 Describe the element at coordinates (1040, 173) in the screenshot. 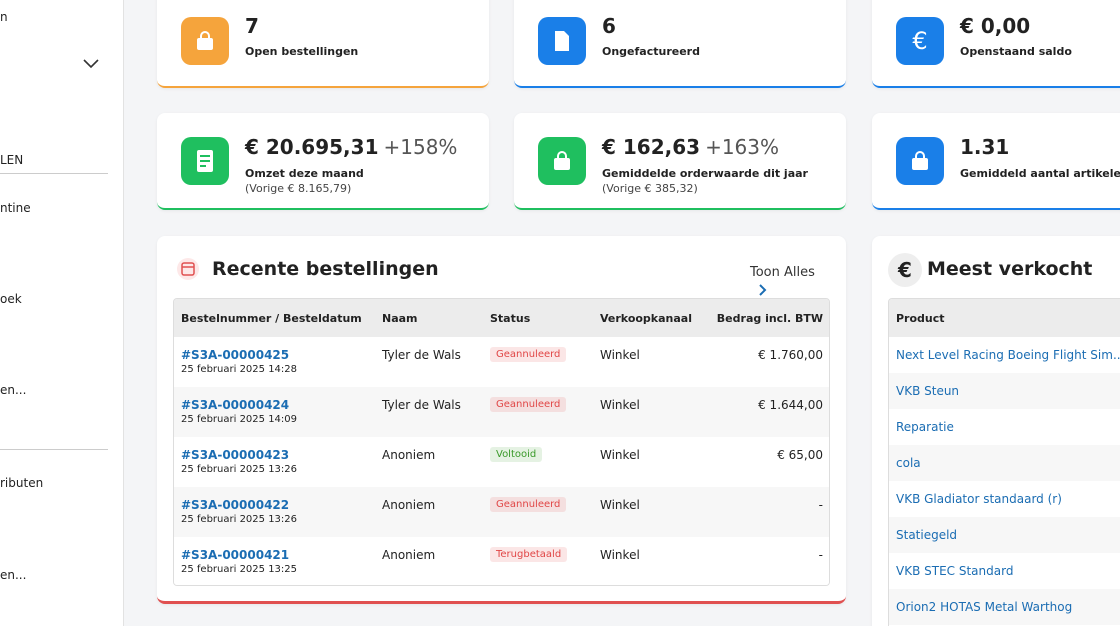

I see `stat-label: Gemiddeld aantal artikelen in de` at that location.